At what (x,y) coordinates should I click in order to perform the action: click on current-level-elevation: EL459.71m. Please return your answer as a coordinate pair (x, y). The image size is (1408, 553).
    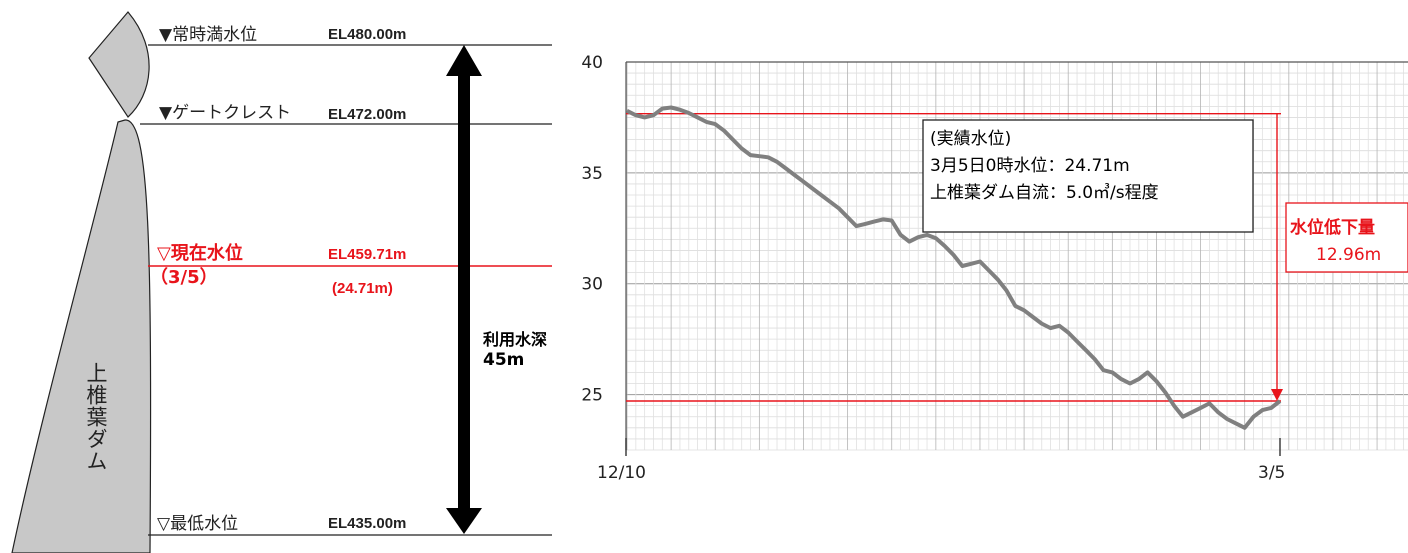
    Looking at the image, I should click on (367, 254).